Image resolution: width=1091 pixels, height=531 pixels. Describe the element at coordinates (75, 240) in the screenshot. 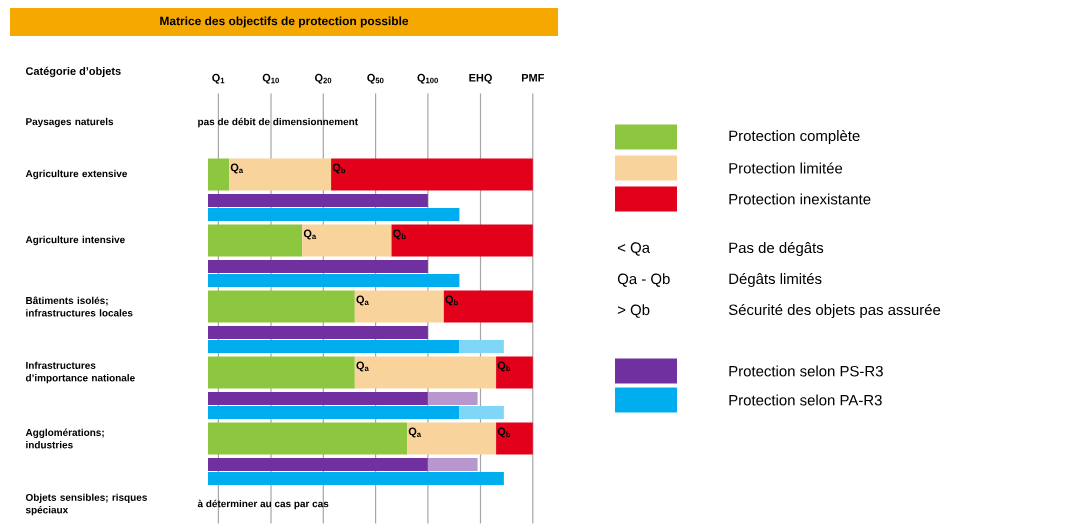

I see `y-tick-label: Agriculture intensive` at that location.